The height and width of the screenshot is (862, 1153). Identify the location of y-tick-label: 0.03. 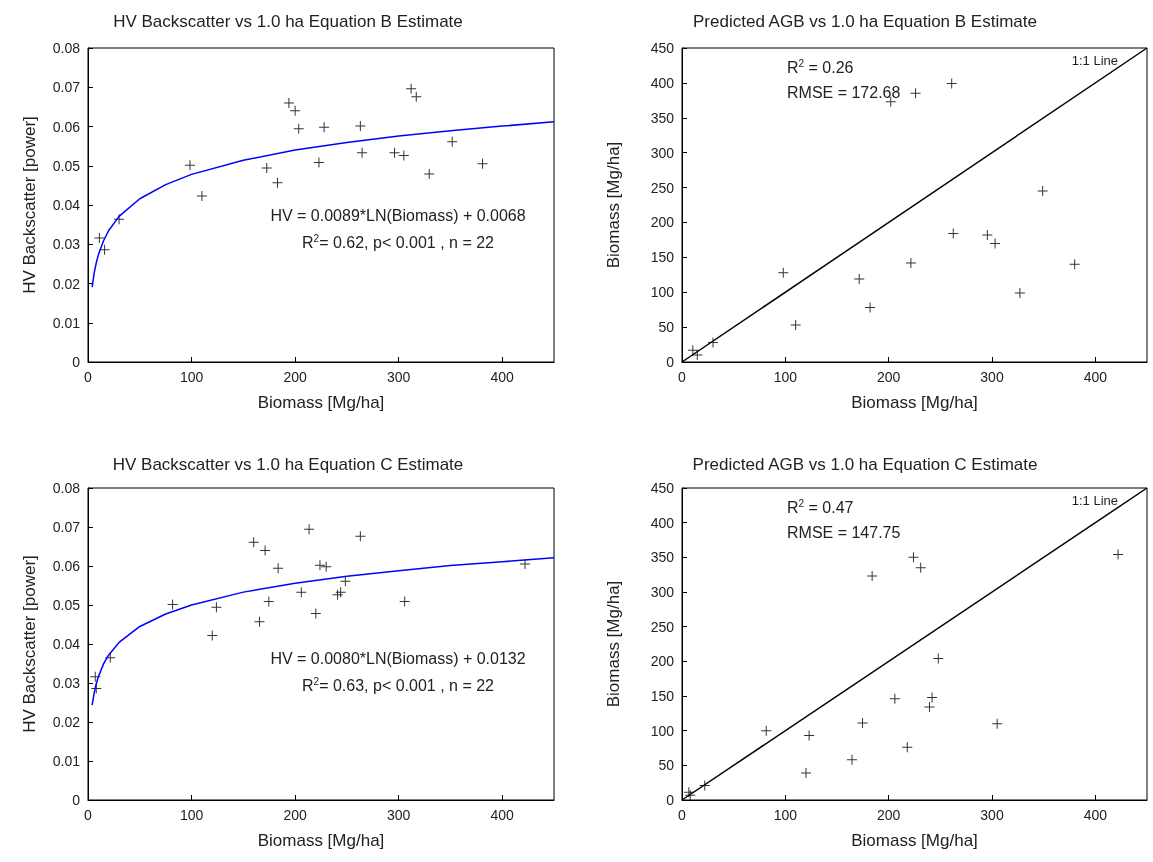
(66, 244).